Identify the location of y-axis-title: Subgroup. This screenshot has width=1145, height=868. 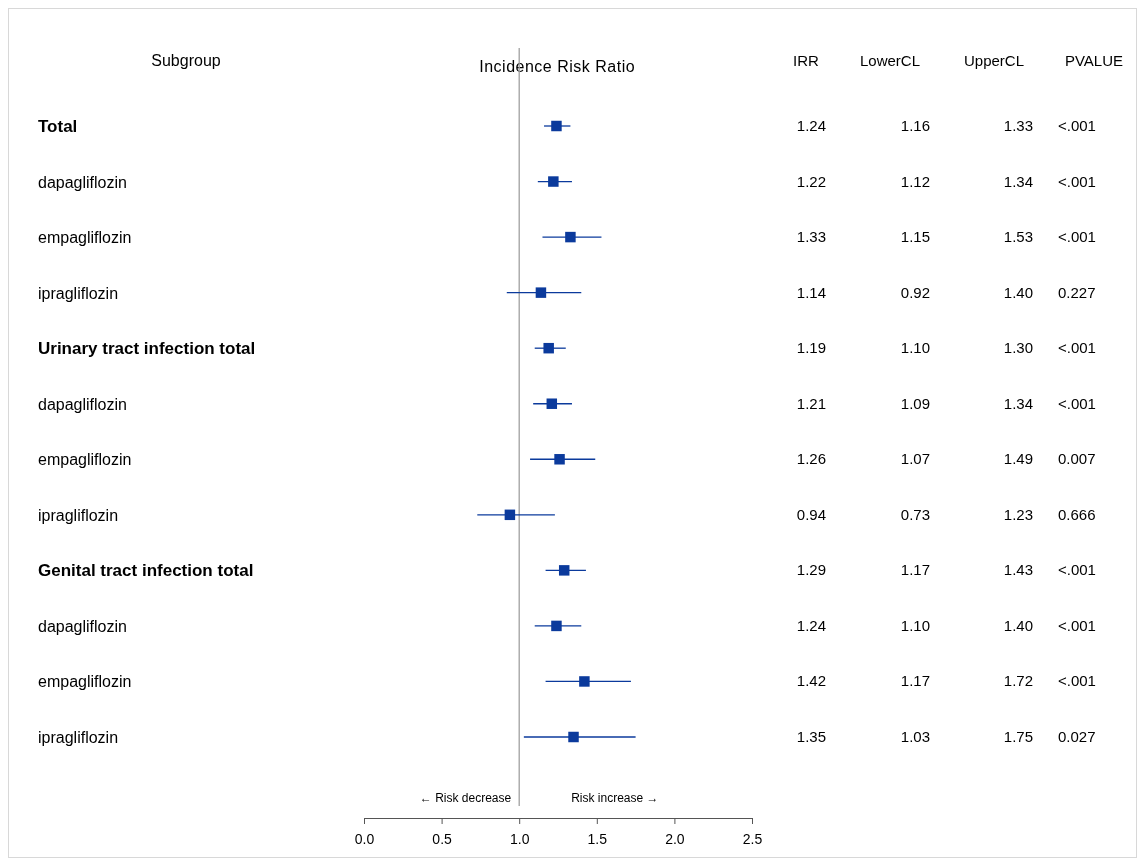
(186, 60).